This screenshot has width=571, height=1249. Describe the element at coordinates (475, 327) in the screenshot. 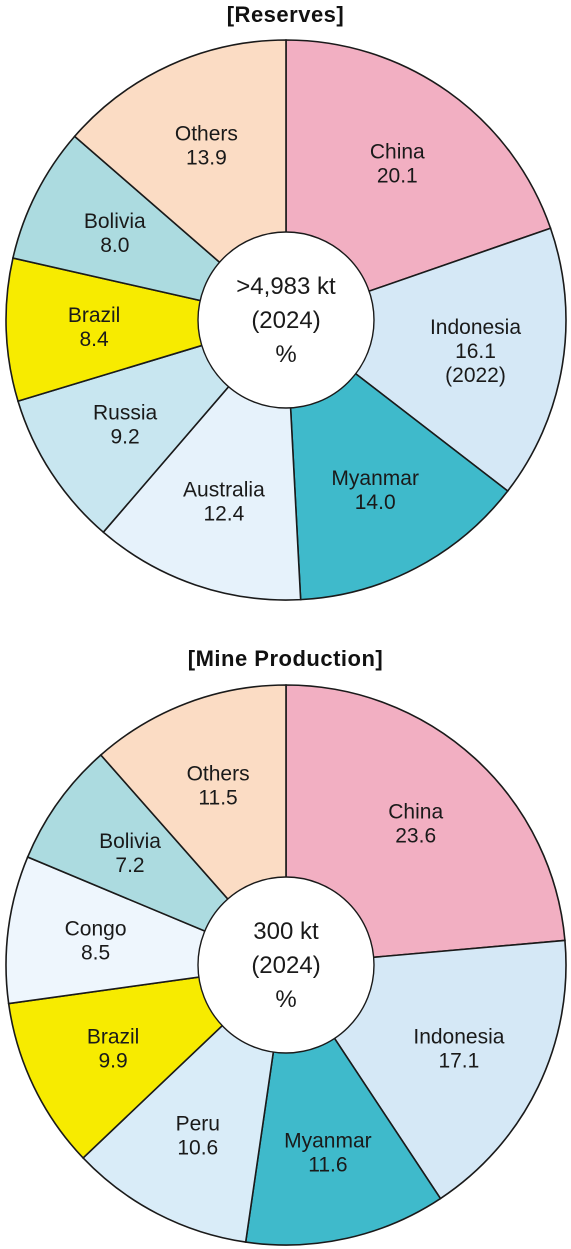

I see `reserves-label-indonesia: Indonesia` at that location.